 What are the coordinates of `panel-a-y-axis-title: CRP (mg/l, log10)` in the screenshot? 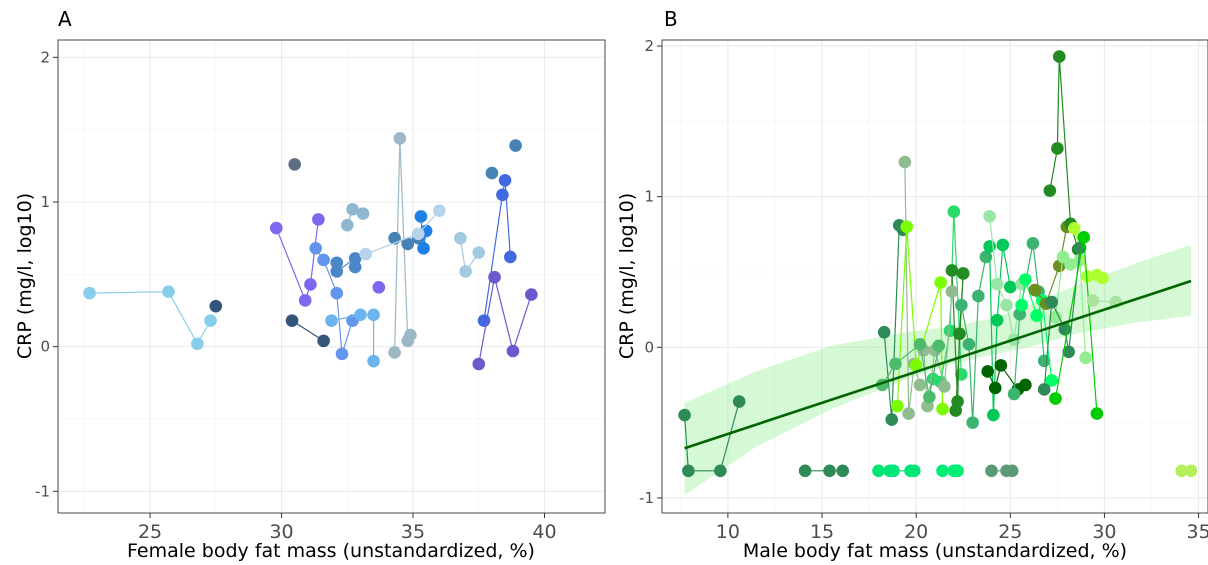 It's located at (25, 276).